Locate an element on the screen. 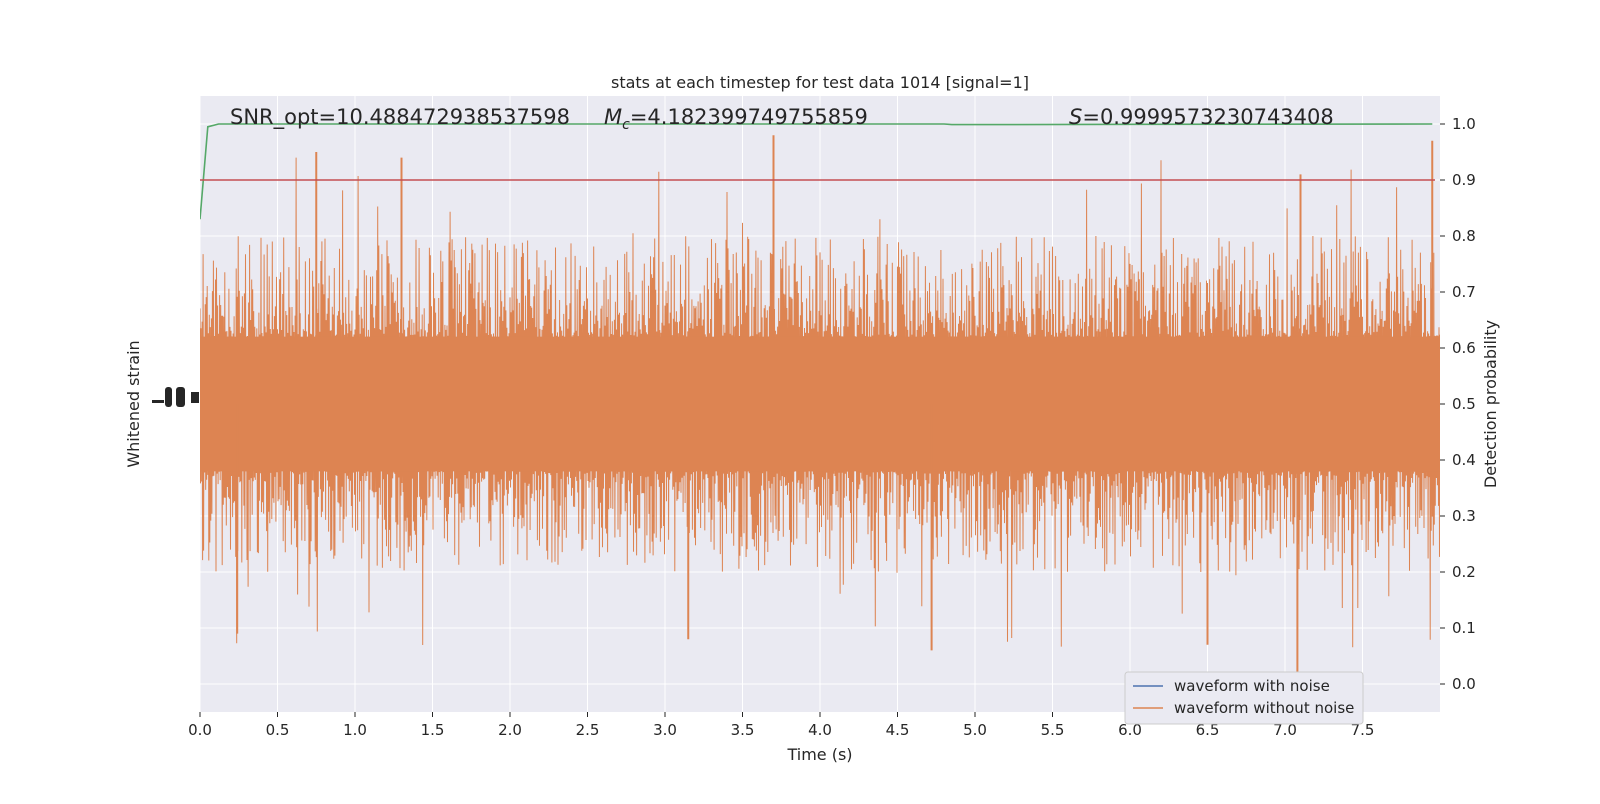 This screenshot has height=804, width=1600. left-axis-ticks-cluster is located at coordinates (175, 397).